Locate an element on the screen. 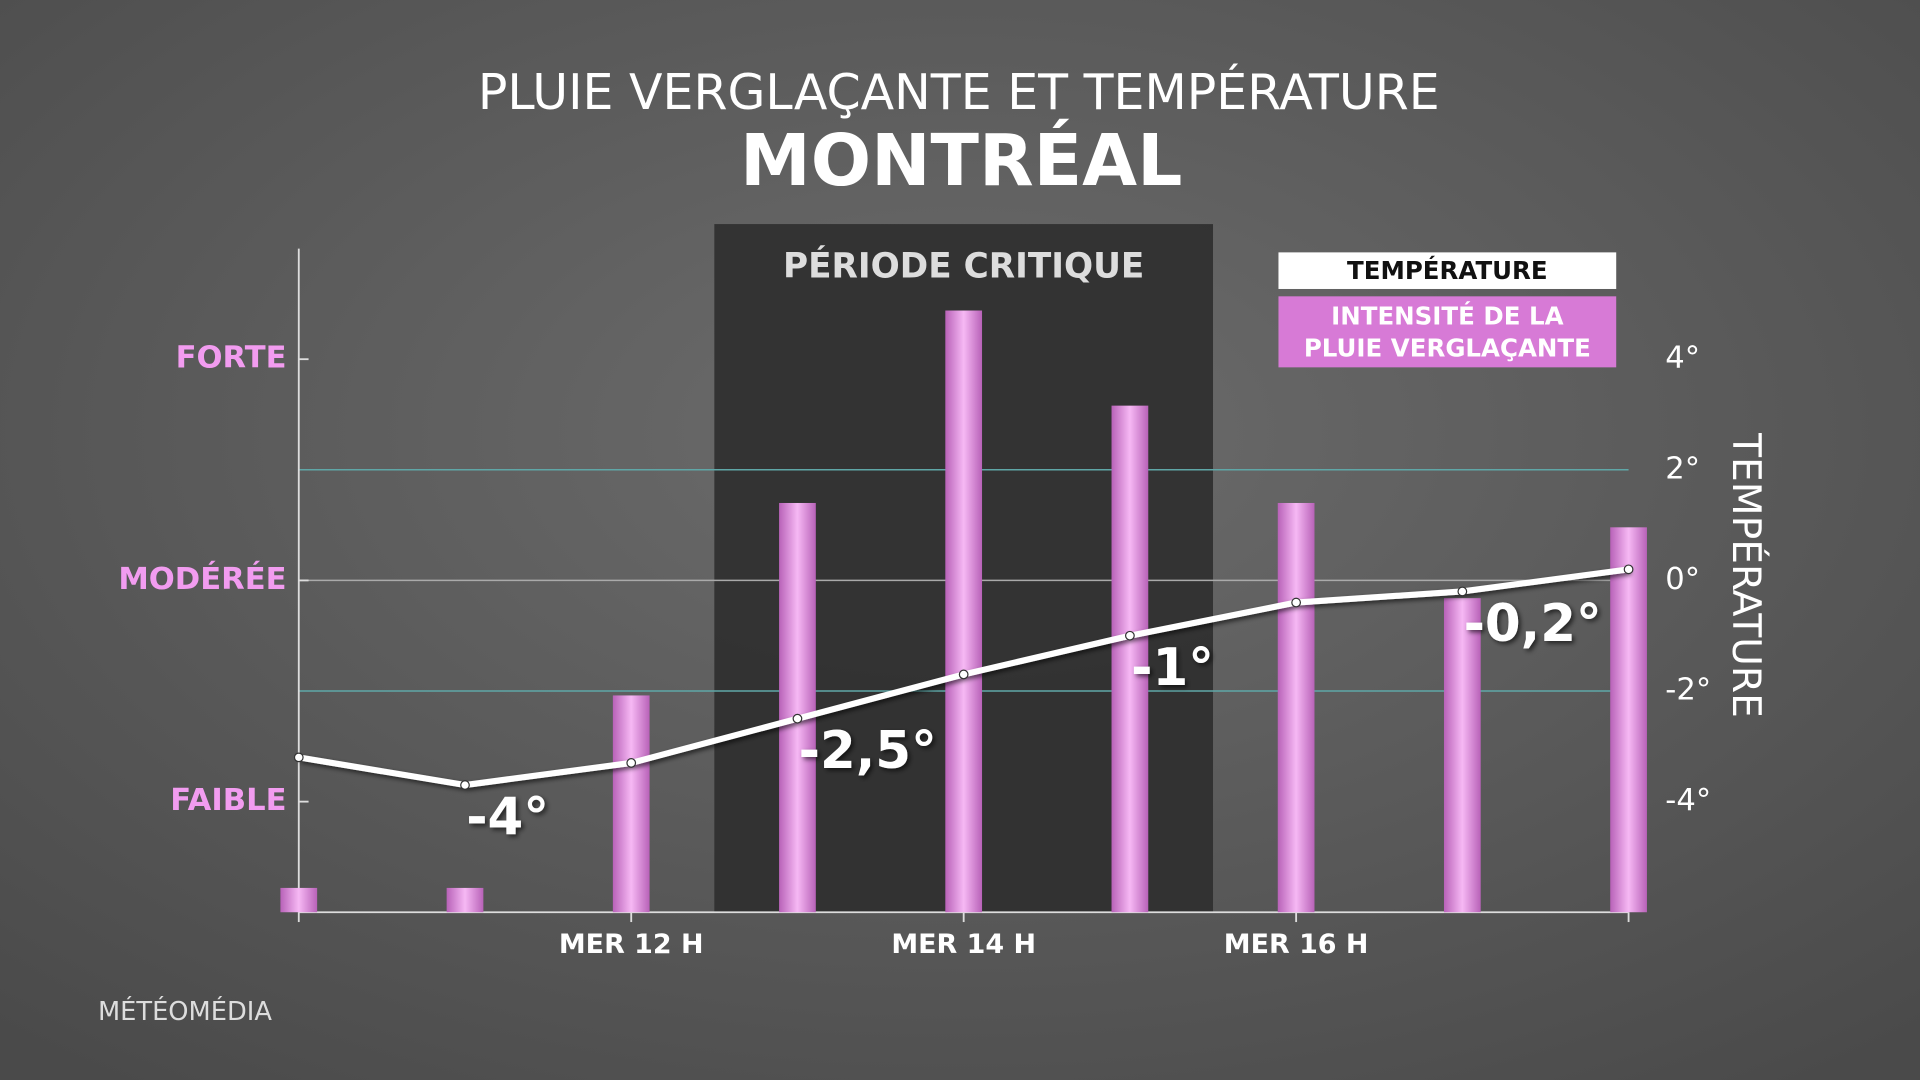 This screenshot has height=1080, width=1920. x-tick-label: MER 14 H is located at coordinates (963, 944).